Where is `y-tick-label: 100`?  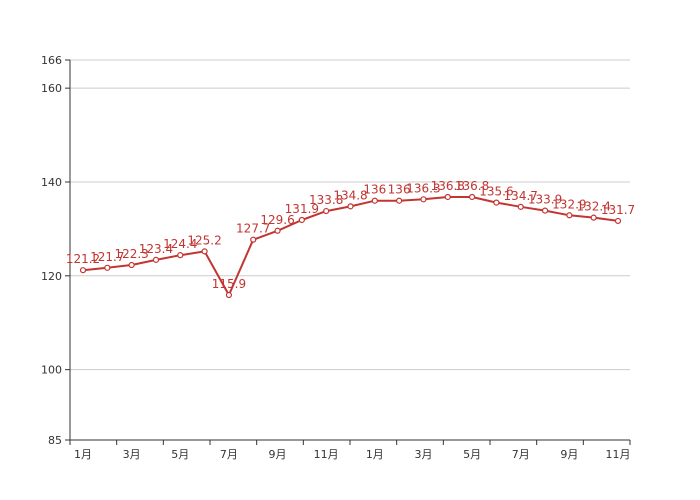
y-tick-label: 100 is located at coordinates (51, 370).